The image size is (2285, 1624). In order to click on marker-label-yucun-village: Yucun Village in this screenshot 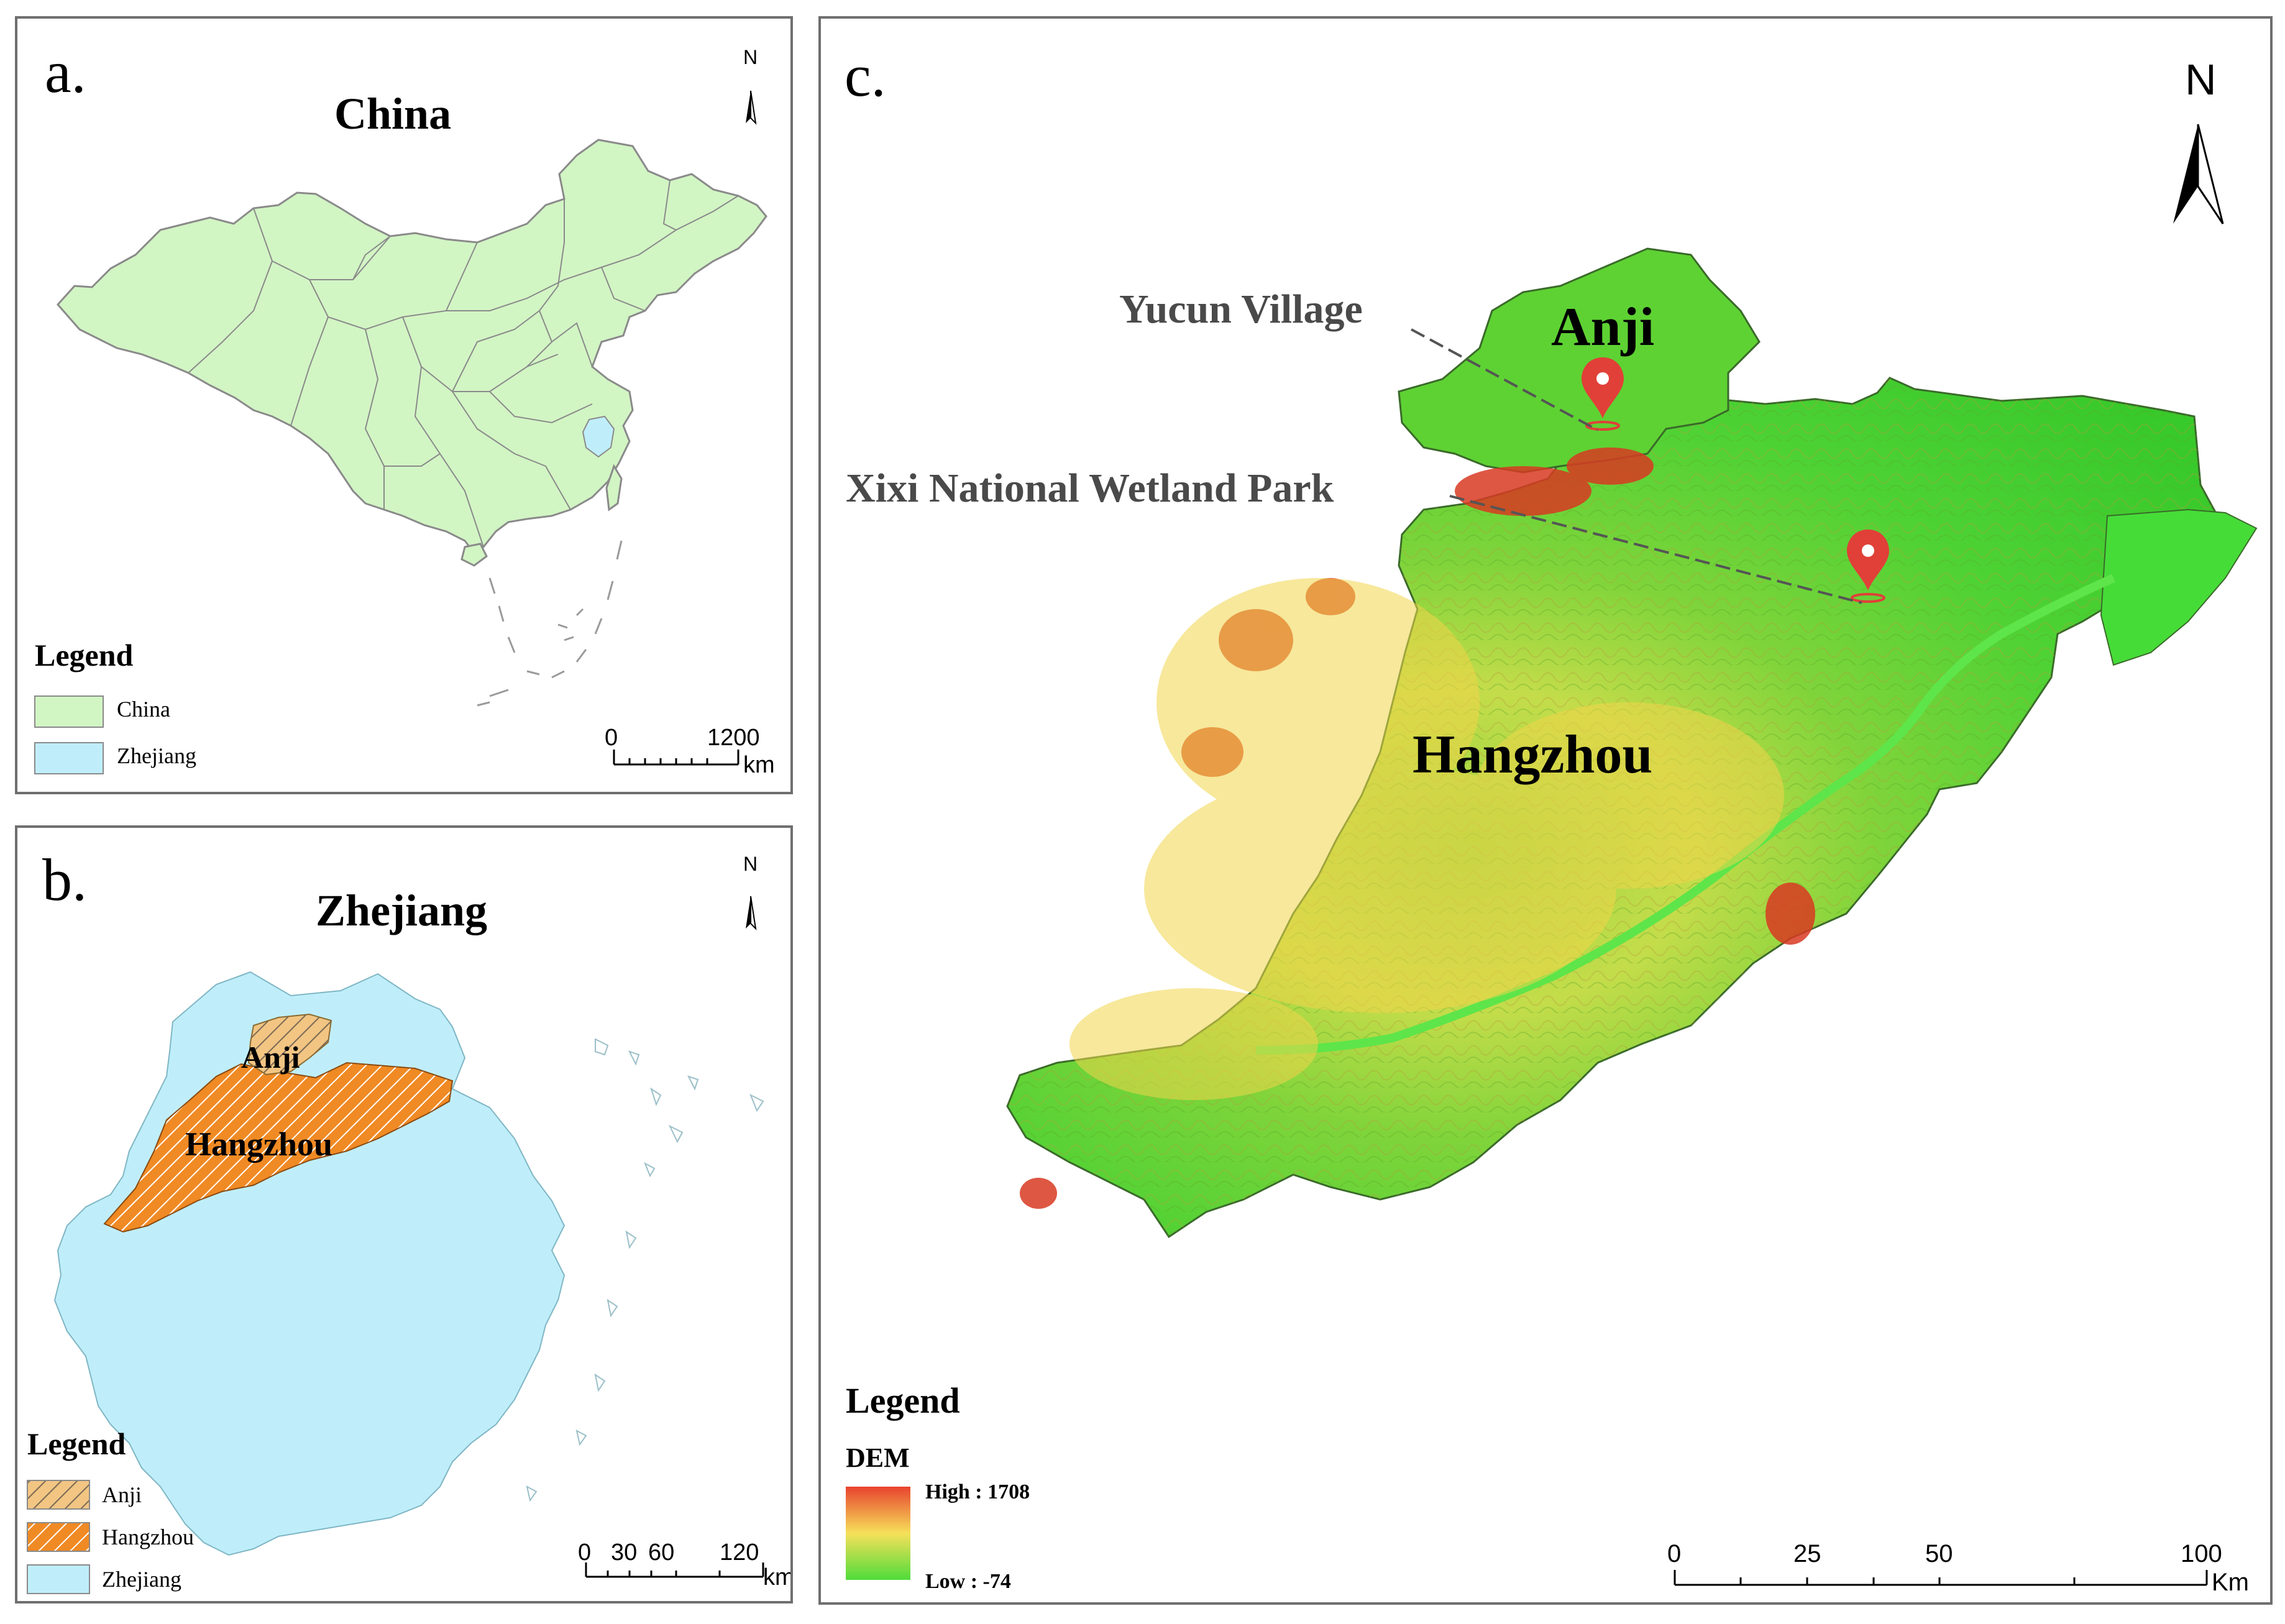, I will do `click(1241, 309)`.